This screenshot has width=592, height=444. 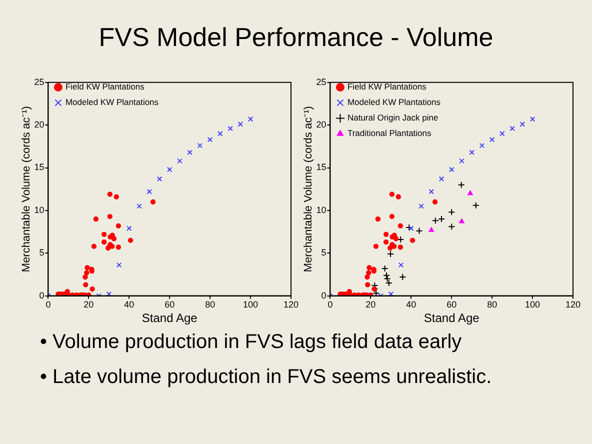 What do you see at coordinates (251, 342) in the screenshot?
I see `text: • Volume production in FVS lags field data early` at bounding box center [251, 342].